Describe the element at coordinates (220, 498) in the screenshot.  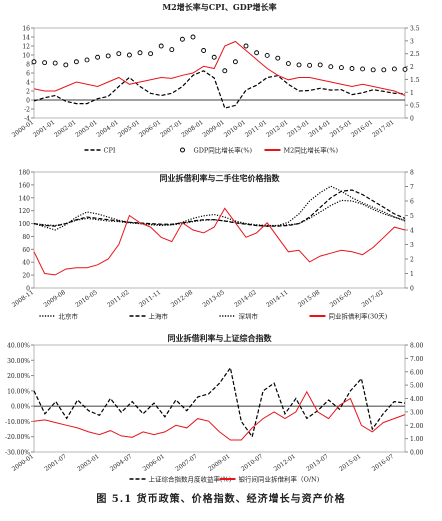
I see `caption: 图 5.1 货币政策、价格指数、经济增长与资产价格` at that location.